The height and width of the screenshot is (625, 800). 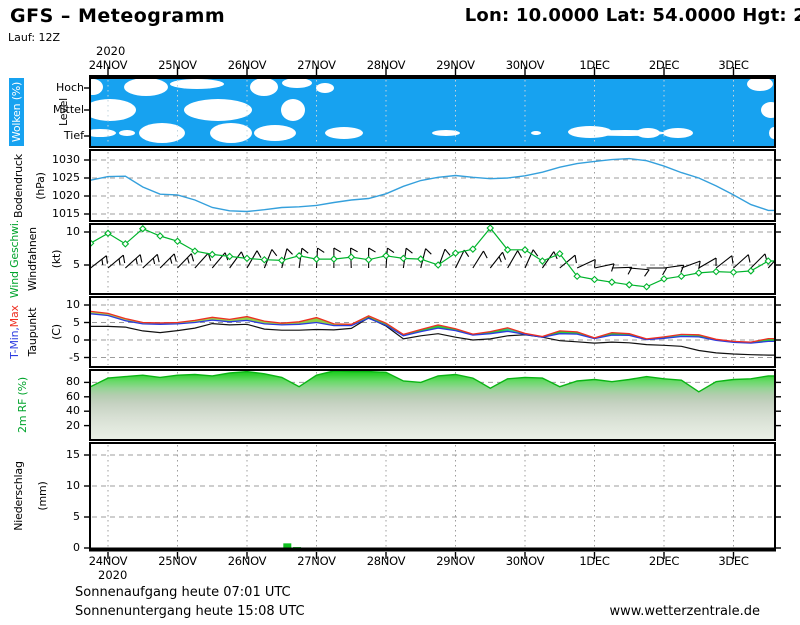 What do you see at coordinates (74, 357) in the screenshot?
I see `temp-tick-label: -5` at bounding box center [74, 357].